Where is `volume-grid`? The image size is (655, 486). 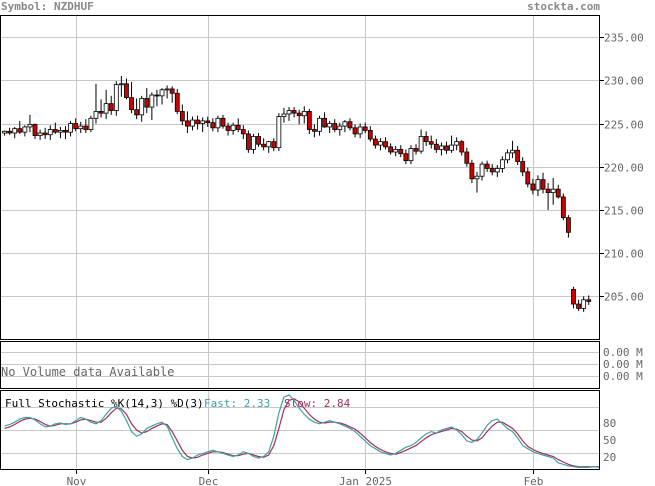 volume-grid is located at coordinates (300, 365).